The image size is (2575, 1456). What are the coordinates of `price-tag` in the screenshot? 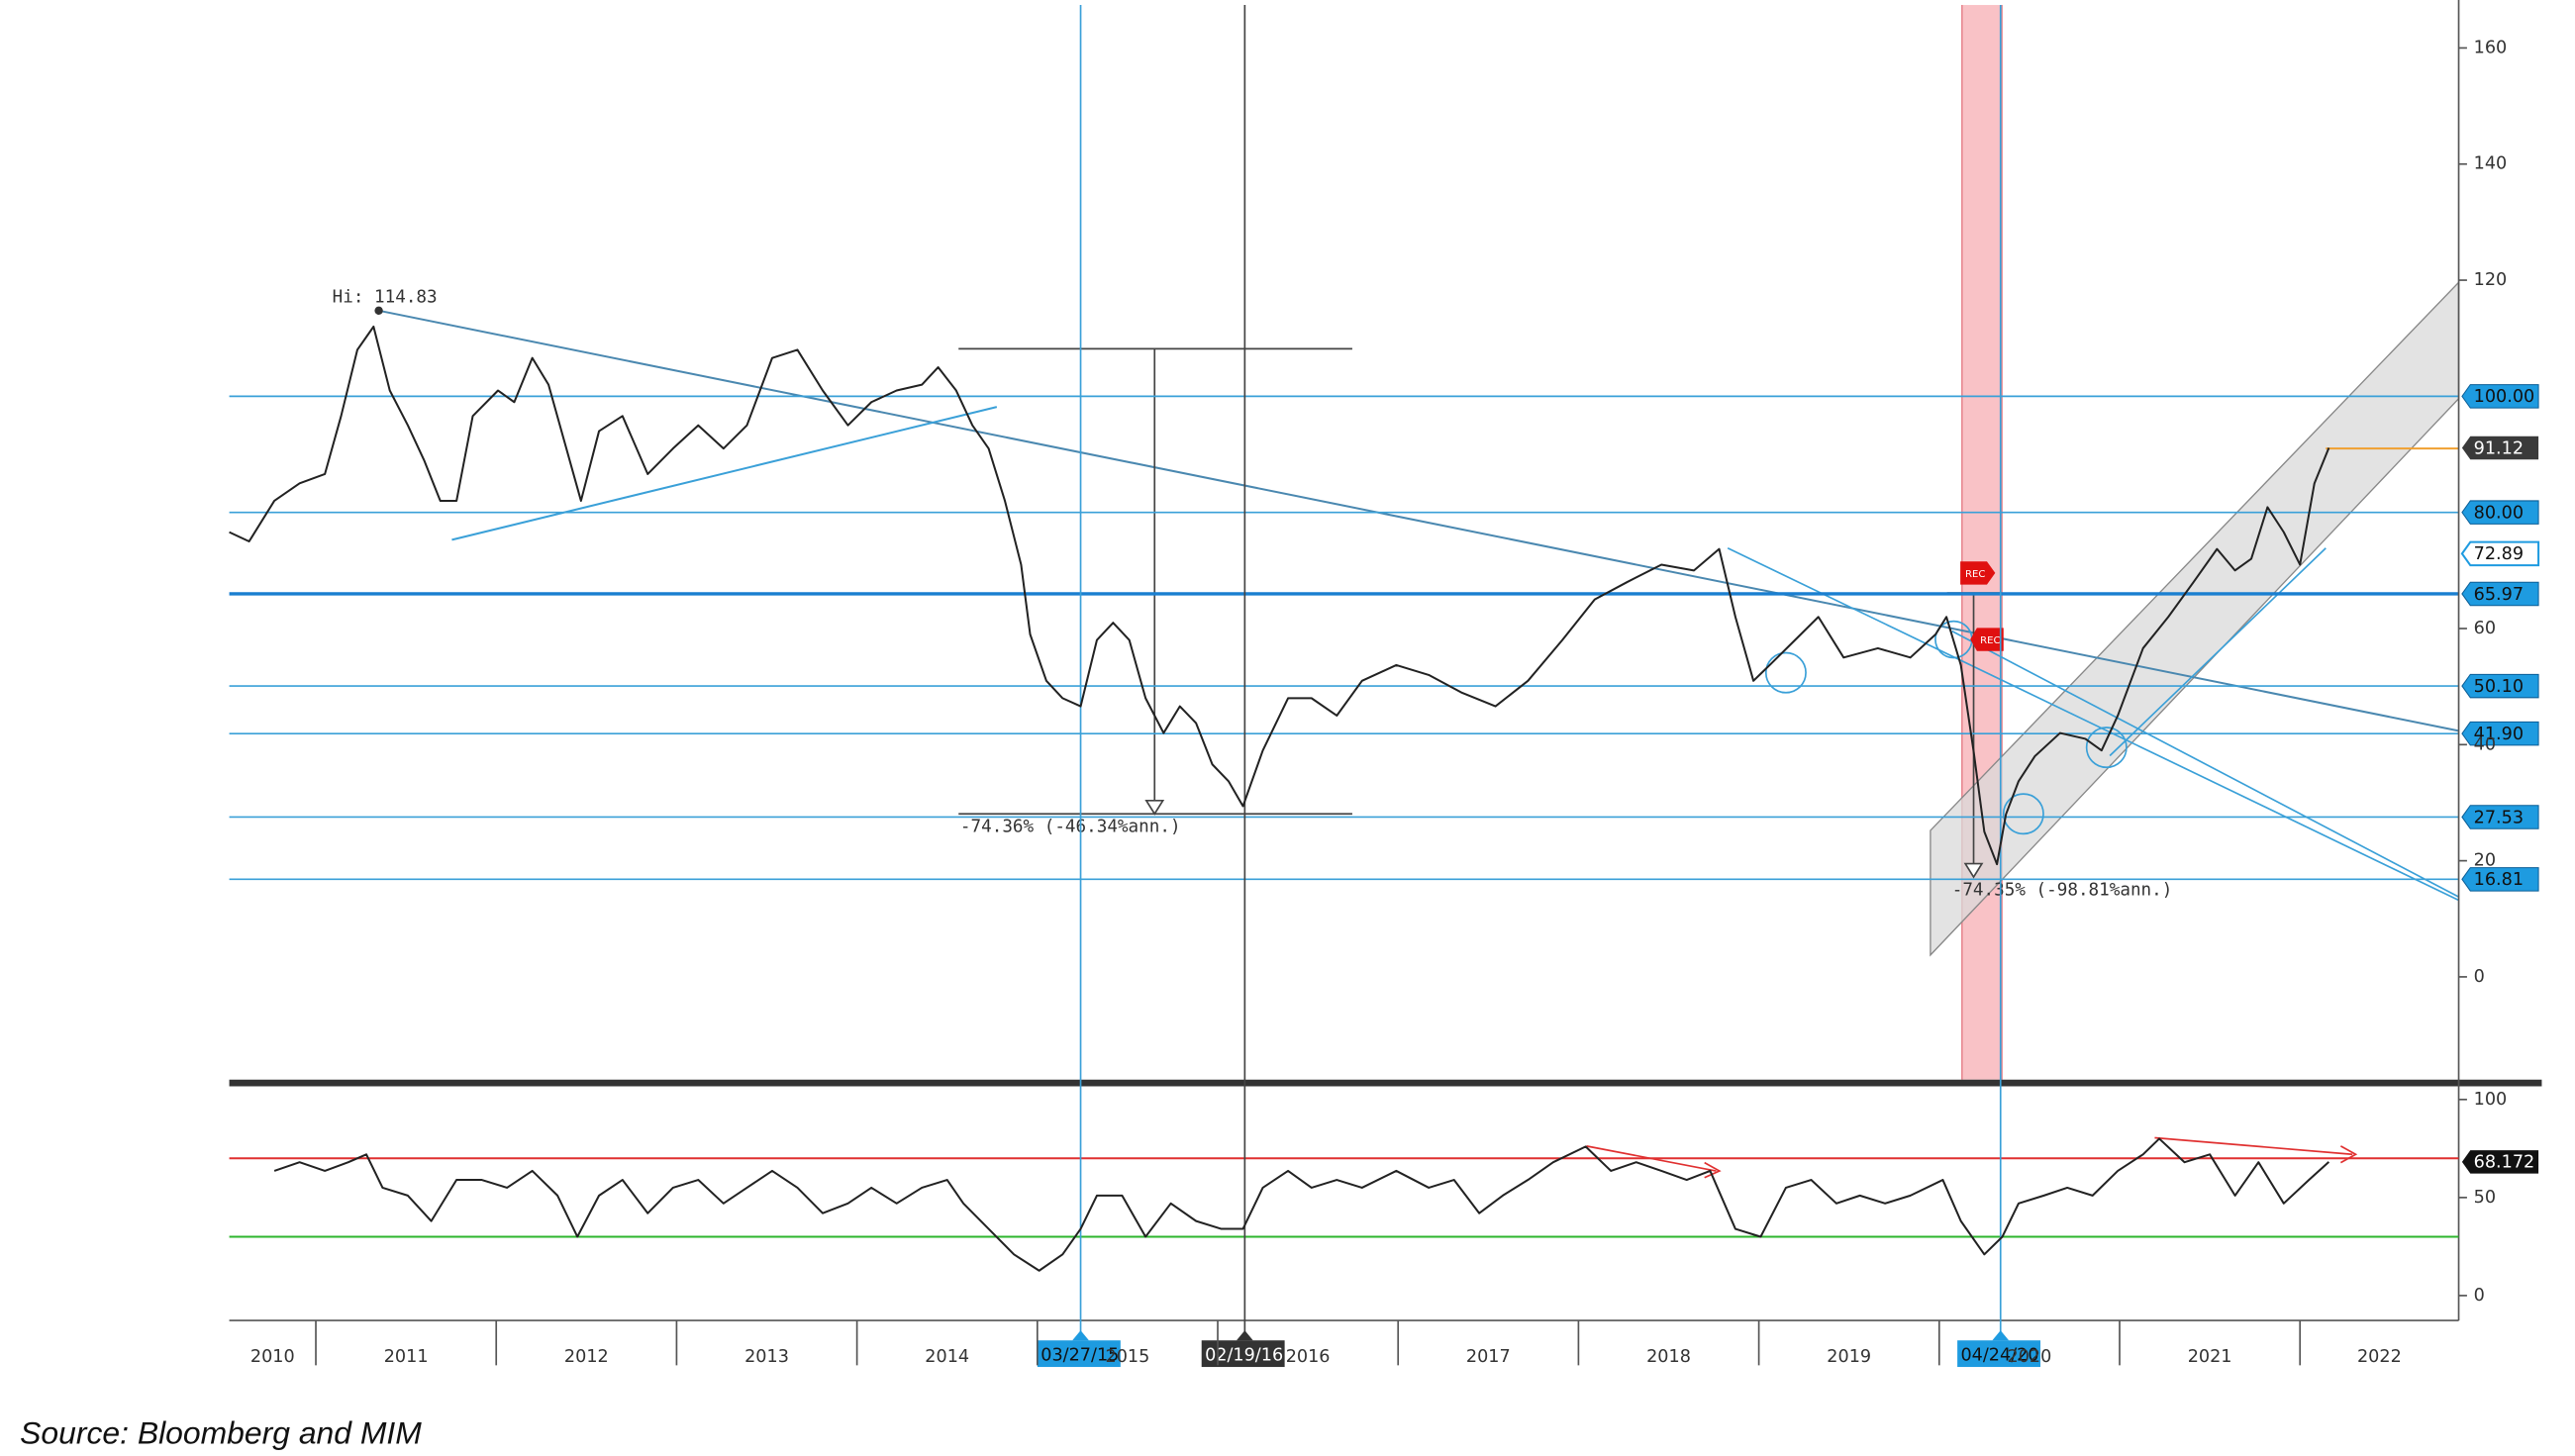 It's located at (2500, 553).